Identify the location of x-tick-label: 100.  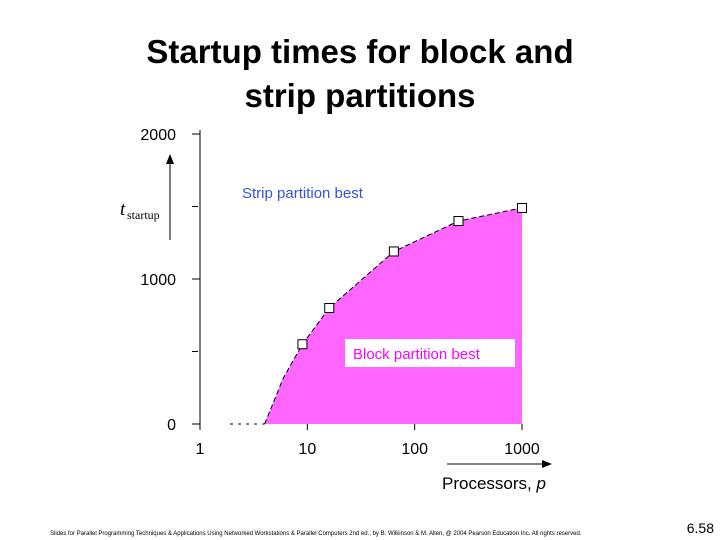
(414, 449).